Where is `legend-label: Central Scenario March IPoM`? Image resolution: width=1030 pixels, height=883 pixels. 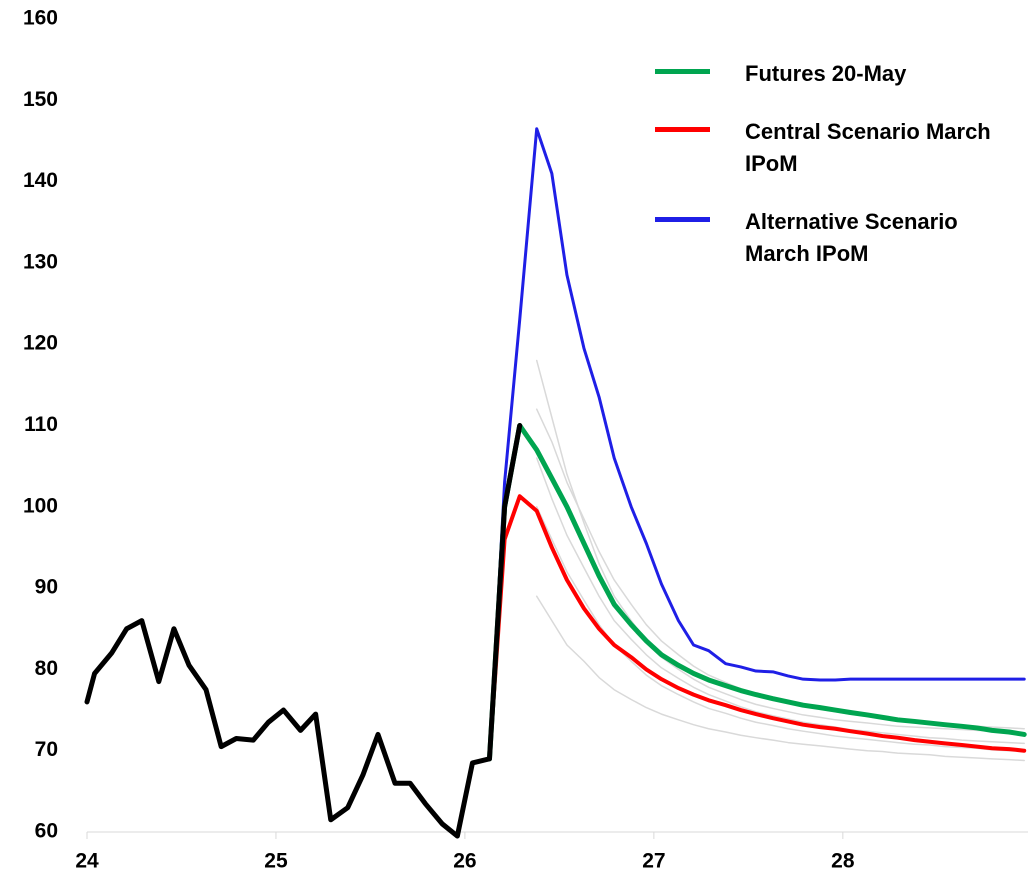 legend-label: Central Scenario March IPoM is located at coordinates (868, 147).